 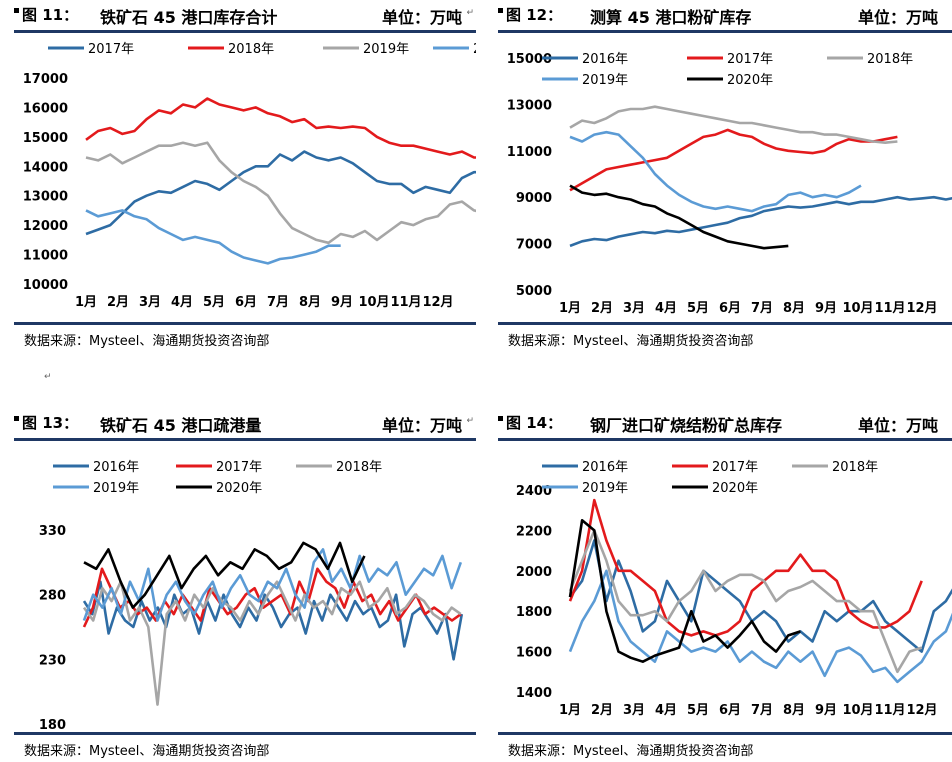 What do you see at coordinates (181, 425) in the screenshot?
I see `figure-title: 铁矿石 45 港口疏港量` at bounding box center [181, 425].